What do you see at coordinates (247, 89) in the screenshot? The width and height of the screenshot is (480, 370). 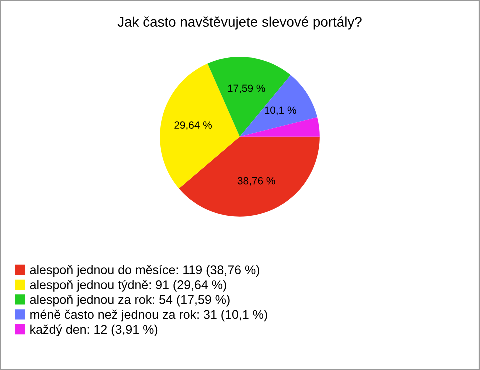 I see `data-label: 17,59 %` at bounding box center [247, 89].